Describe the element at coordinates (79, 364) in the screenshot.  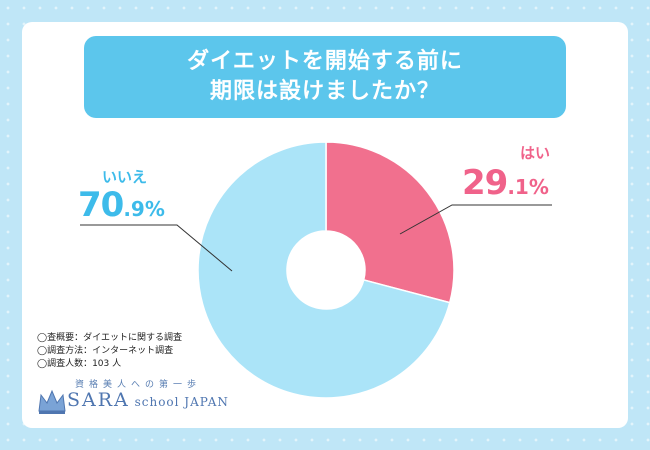
I see `note-count: ◯調査人数：103 人` at that location.